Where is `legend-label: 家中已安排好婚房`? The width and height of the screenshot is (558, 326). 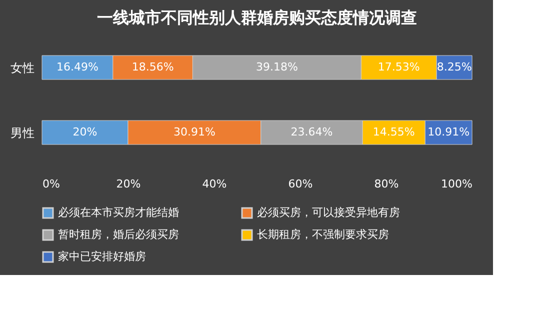
legend-label: 家中已安排好婚房 is located at coordinates (102, 256).